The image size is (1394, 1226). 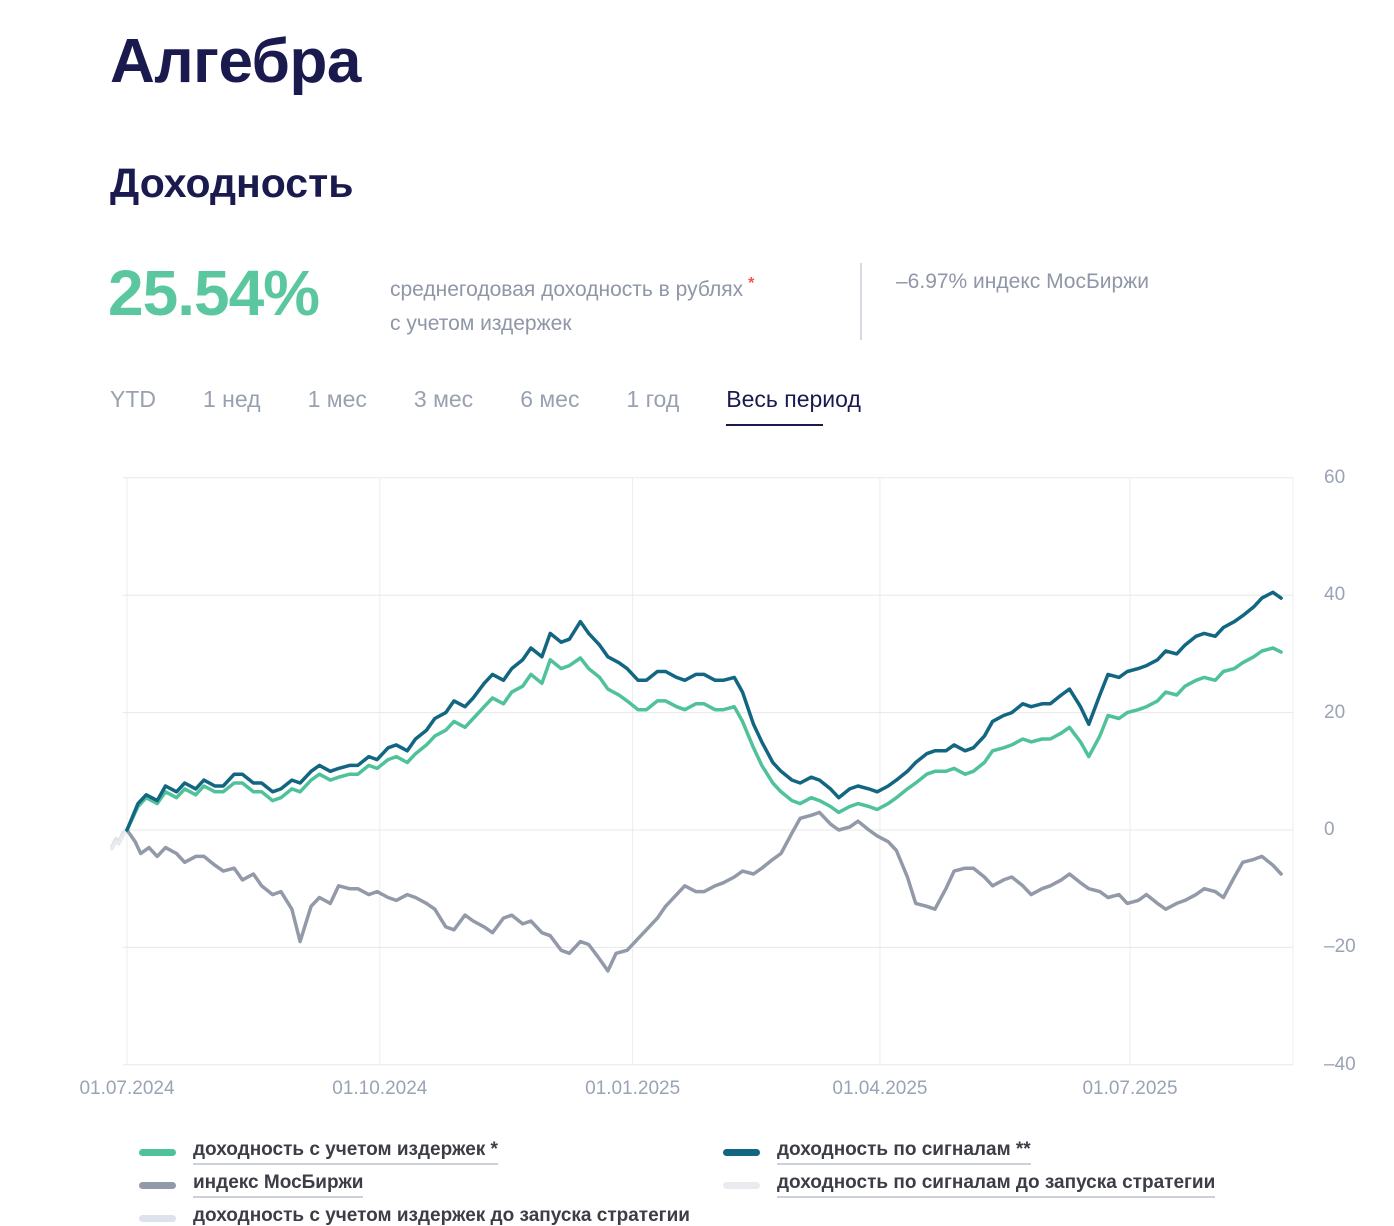 I want to click on legend-label-signals: доходность по сигналам **, so click(x=904, y=1152).